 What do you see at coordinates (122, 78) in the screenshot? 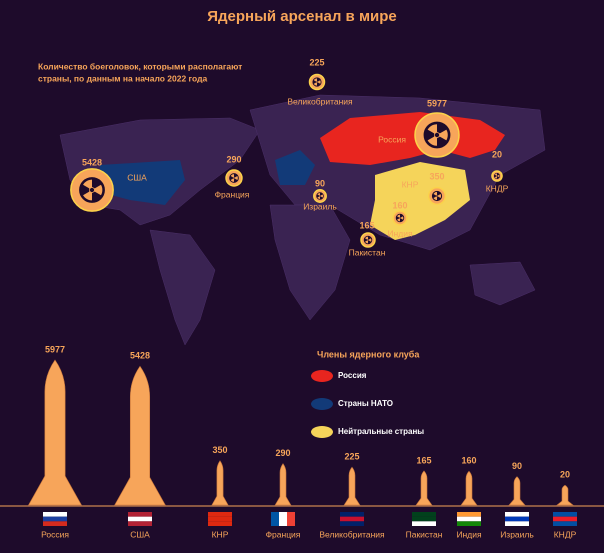
I see `subtitle: страны, по данным на начало 2022 года` at bounding box center [122, 78].